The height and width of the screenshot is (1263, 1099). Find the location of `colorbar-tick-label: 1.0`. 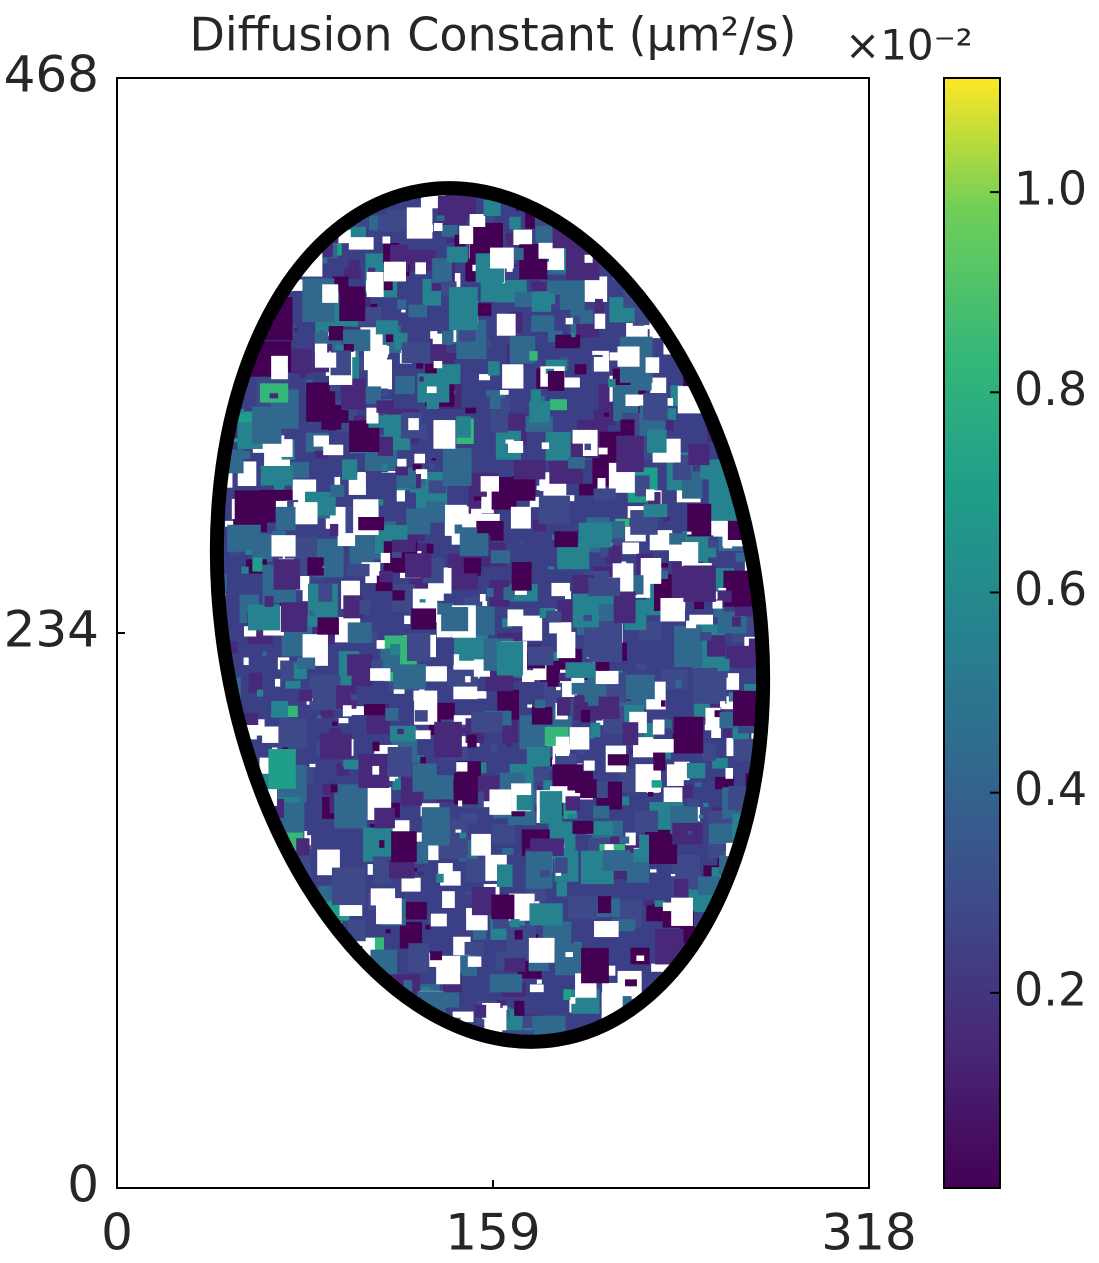

colorbar-tick-label: 1.0 is located at coordinates (1050, 189).